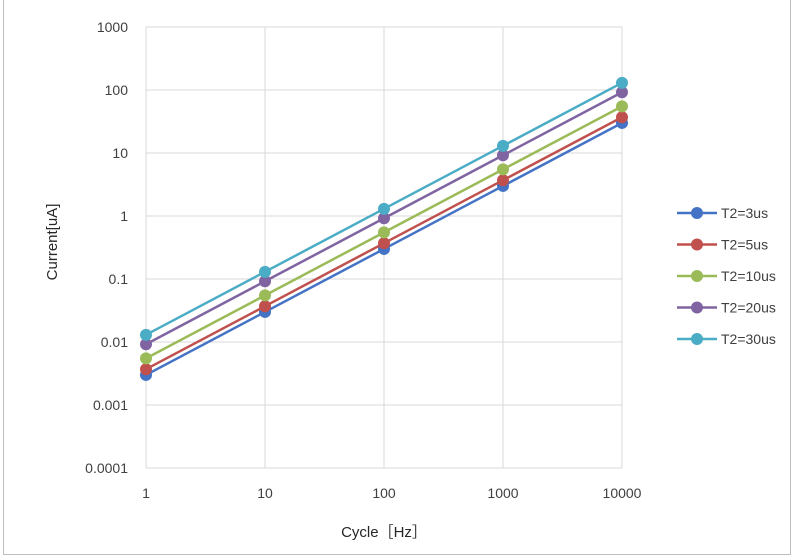 This screenshot has height=558, width=795. I want to click on y-tick-label: 100, so click(117, 90).